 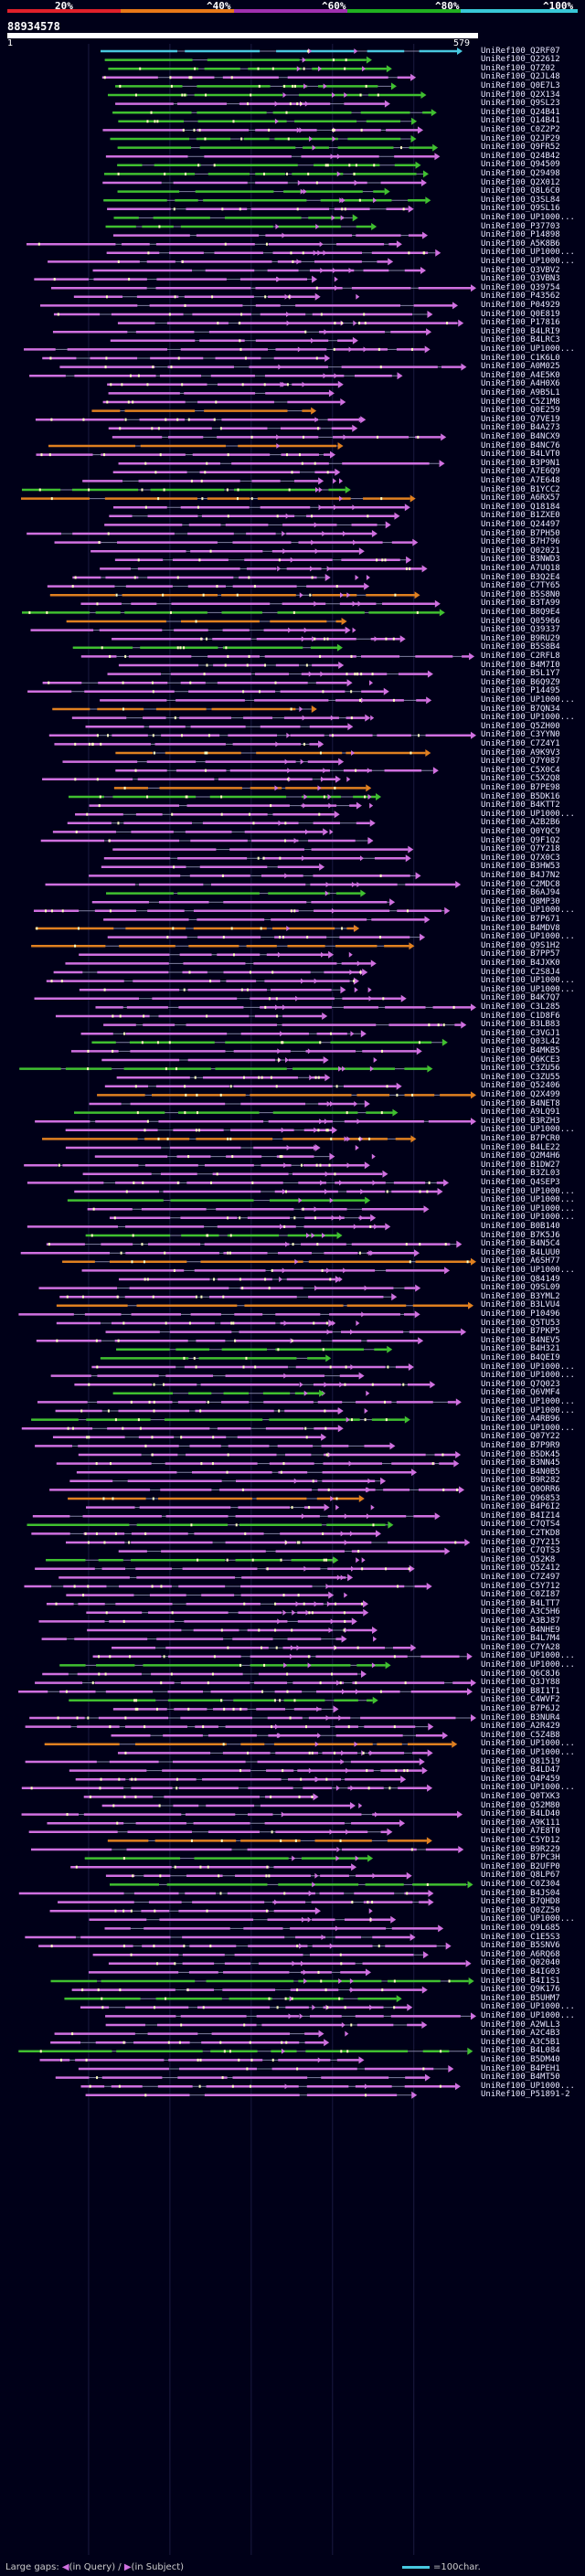 I want to click on hit-label: UniRef100_B5DK16, so click(x=520, y=796).